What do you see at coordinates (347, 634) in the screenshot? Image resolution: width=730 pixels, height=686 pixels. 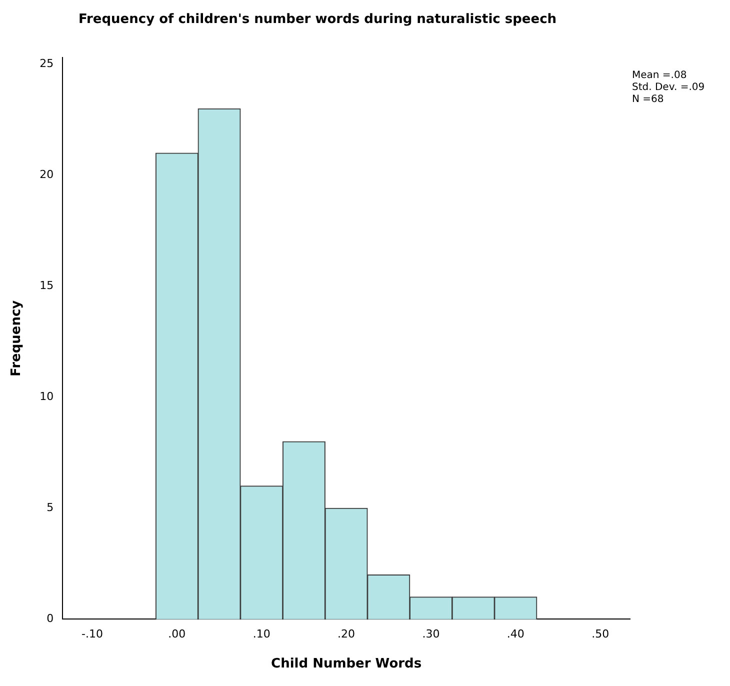 I see `x-tick-label: .20` at bounding box center [347, 634].